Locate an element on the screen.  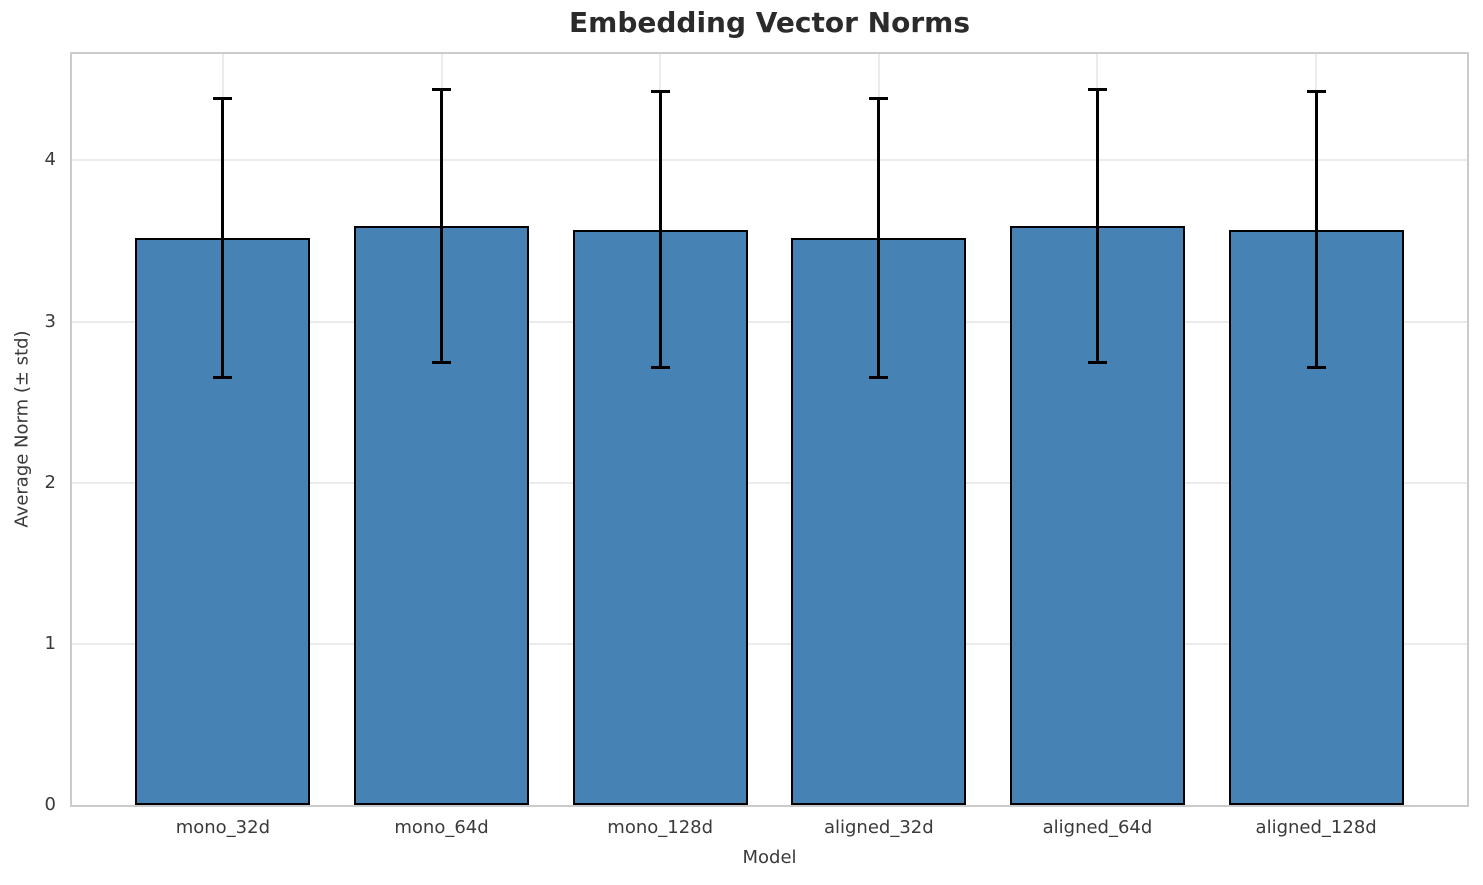
error-cap-top-aligned_32d is located at coordinates (879, 98).